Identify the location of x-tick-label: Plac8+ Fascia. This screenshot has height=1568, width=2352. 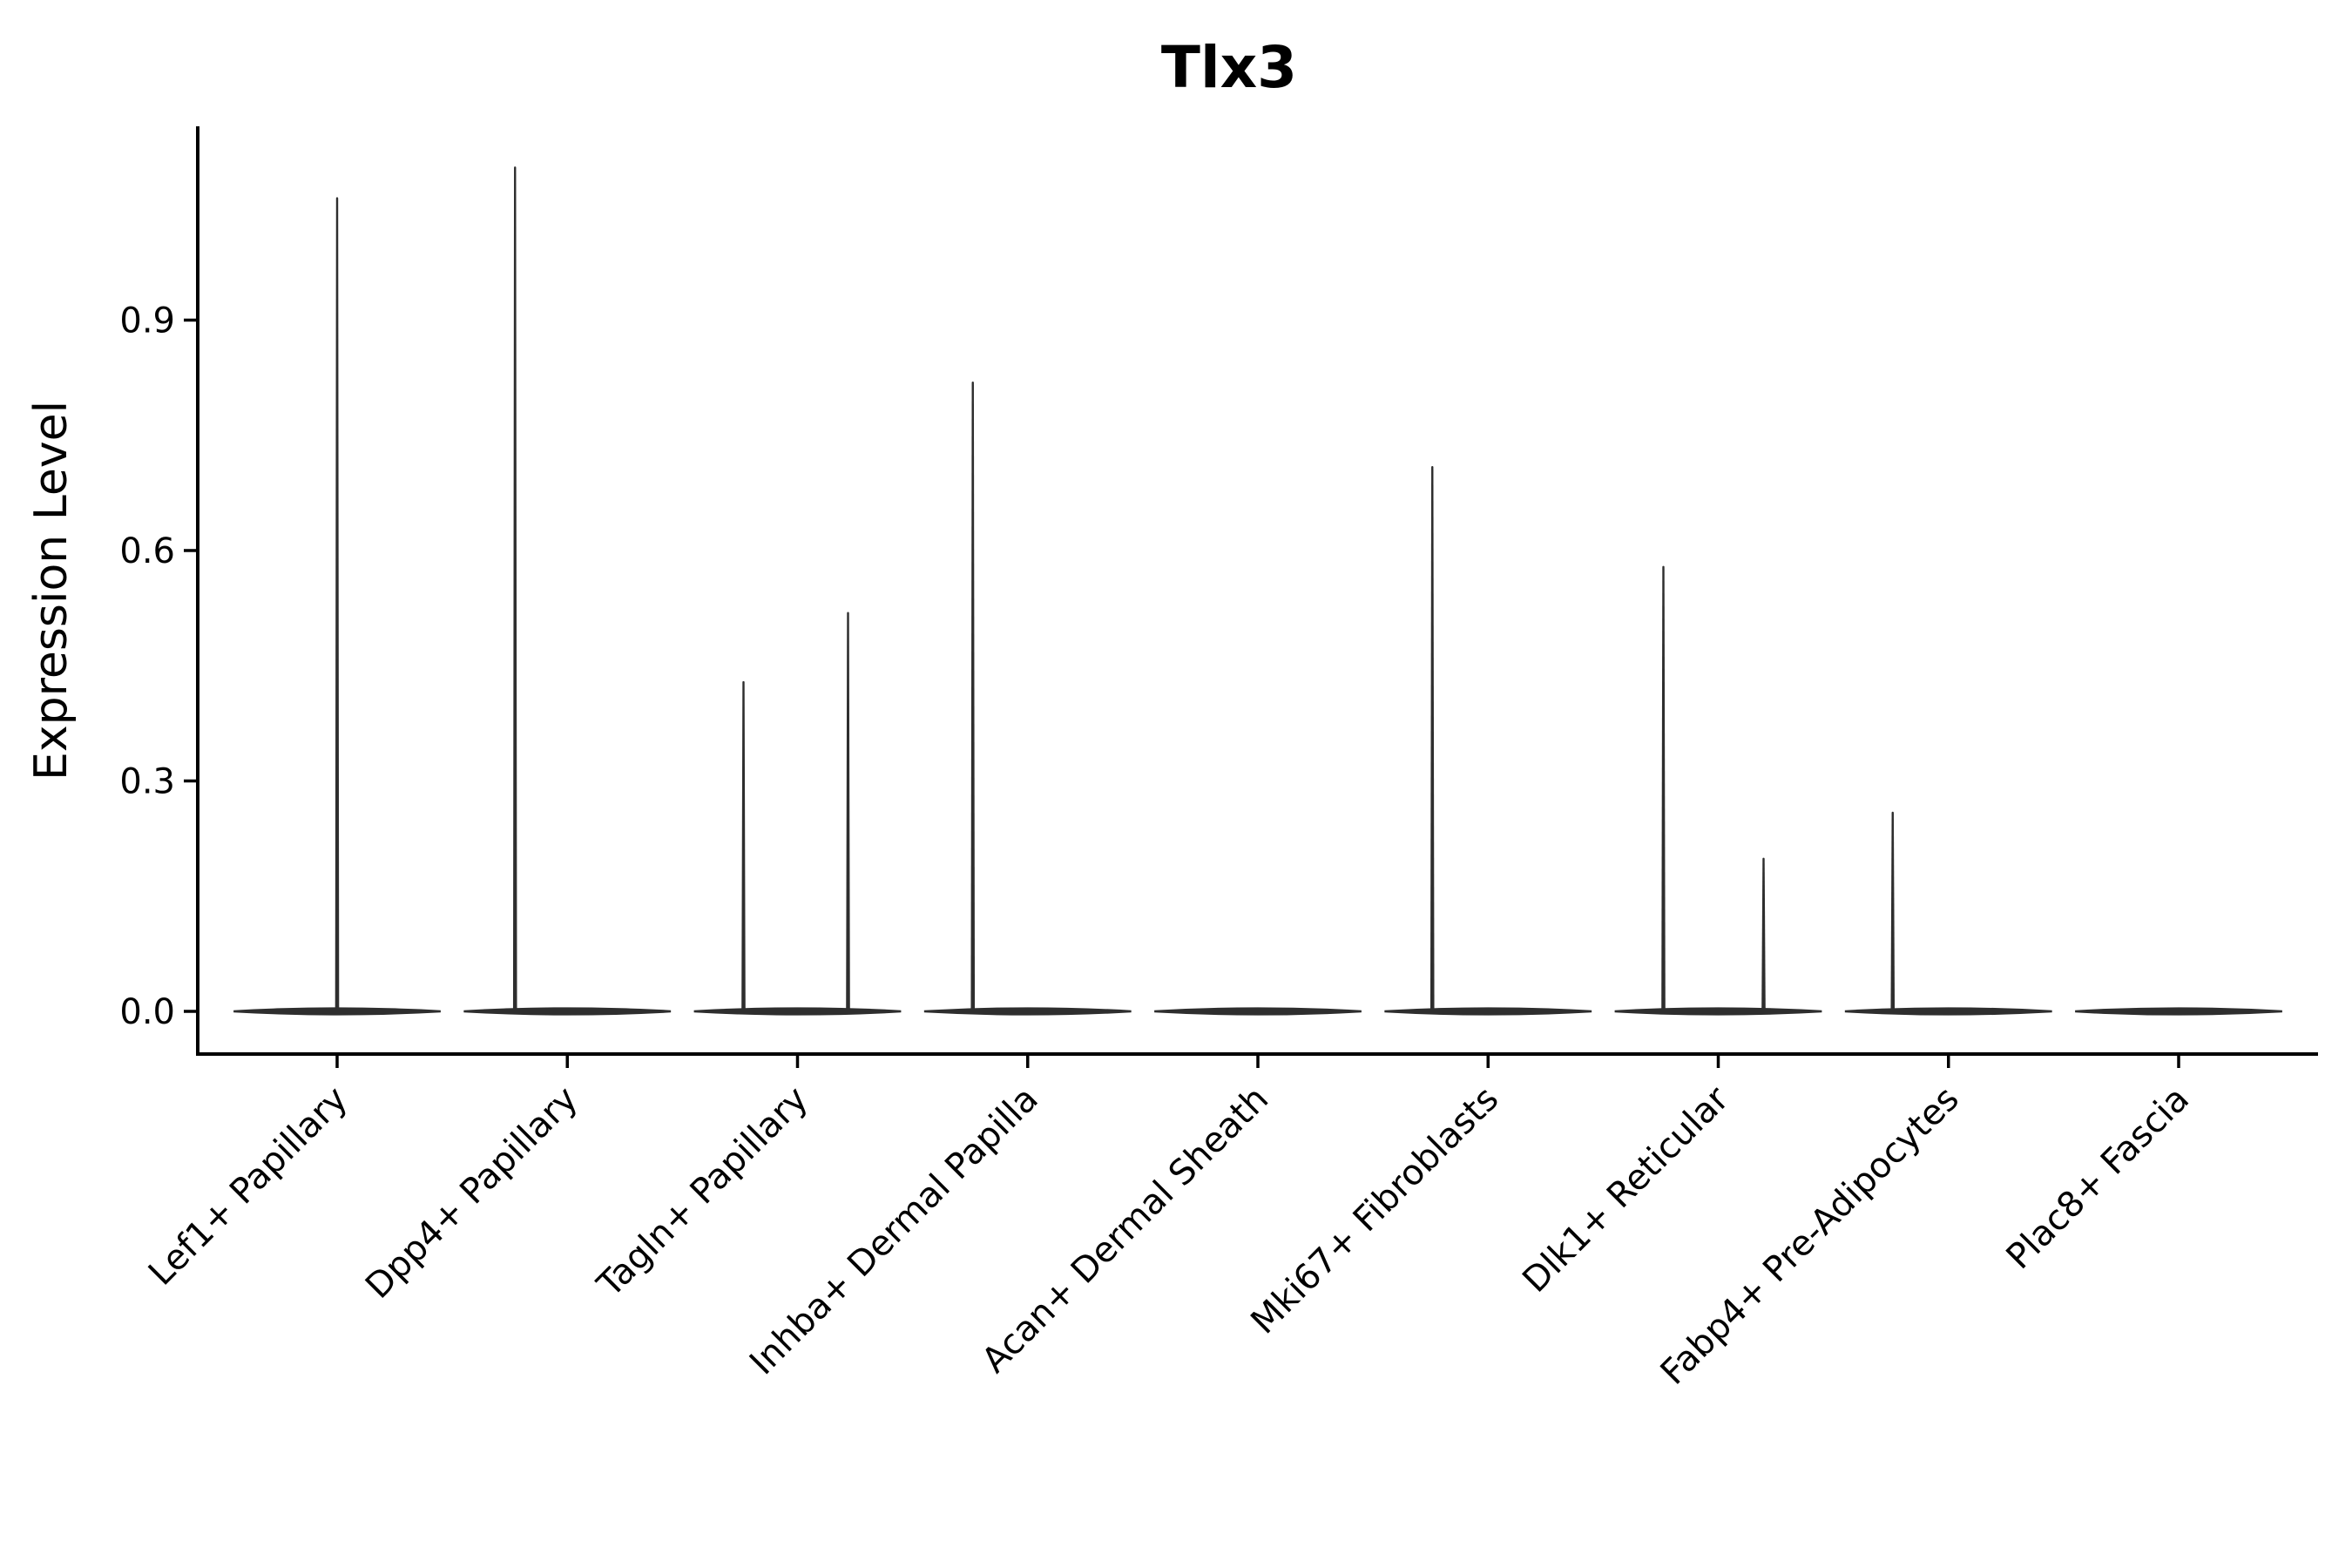
(2098, 1178).